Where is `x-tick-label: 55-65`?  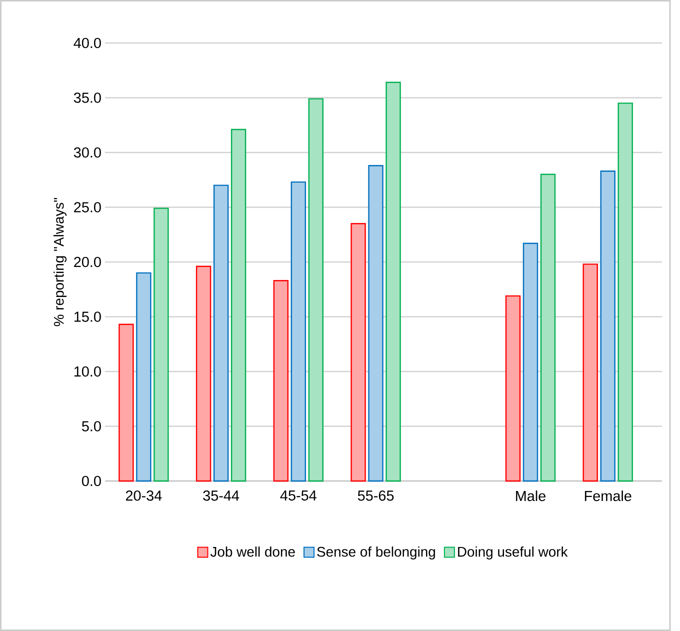
x-tick-label: 55-65 is located at coordinates (376, 495).